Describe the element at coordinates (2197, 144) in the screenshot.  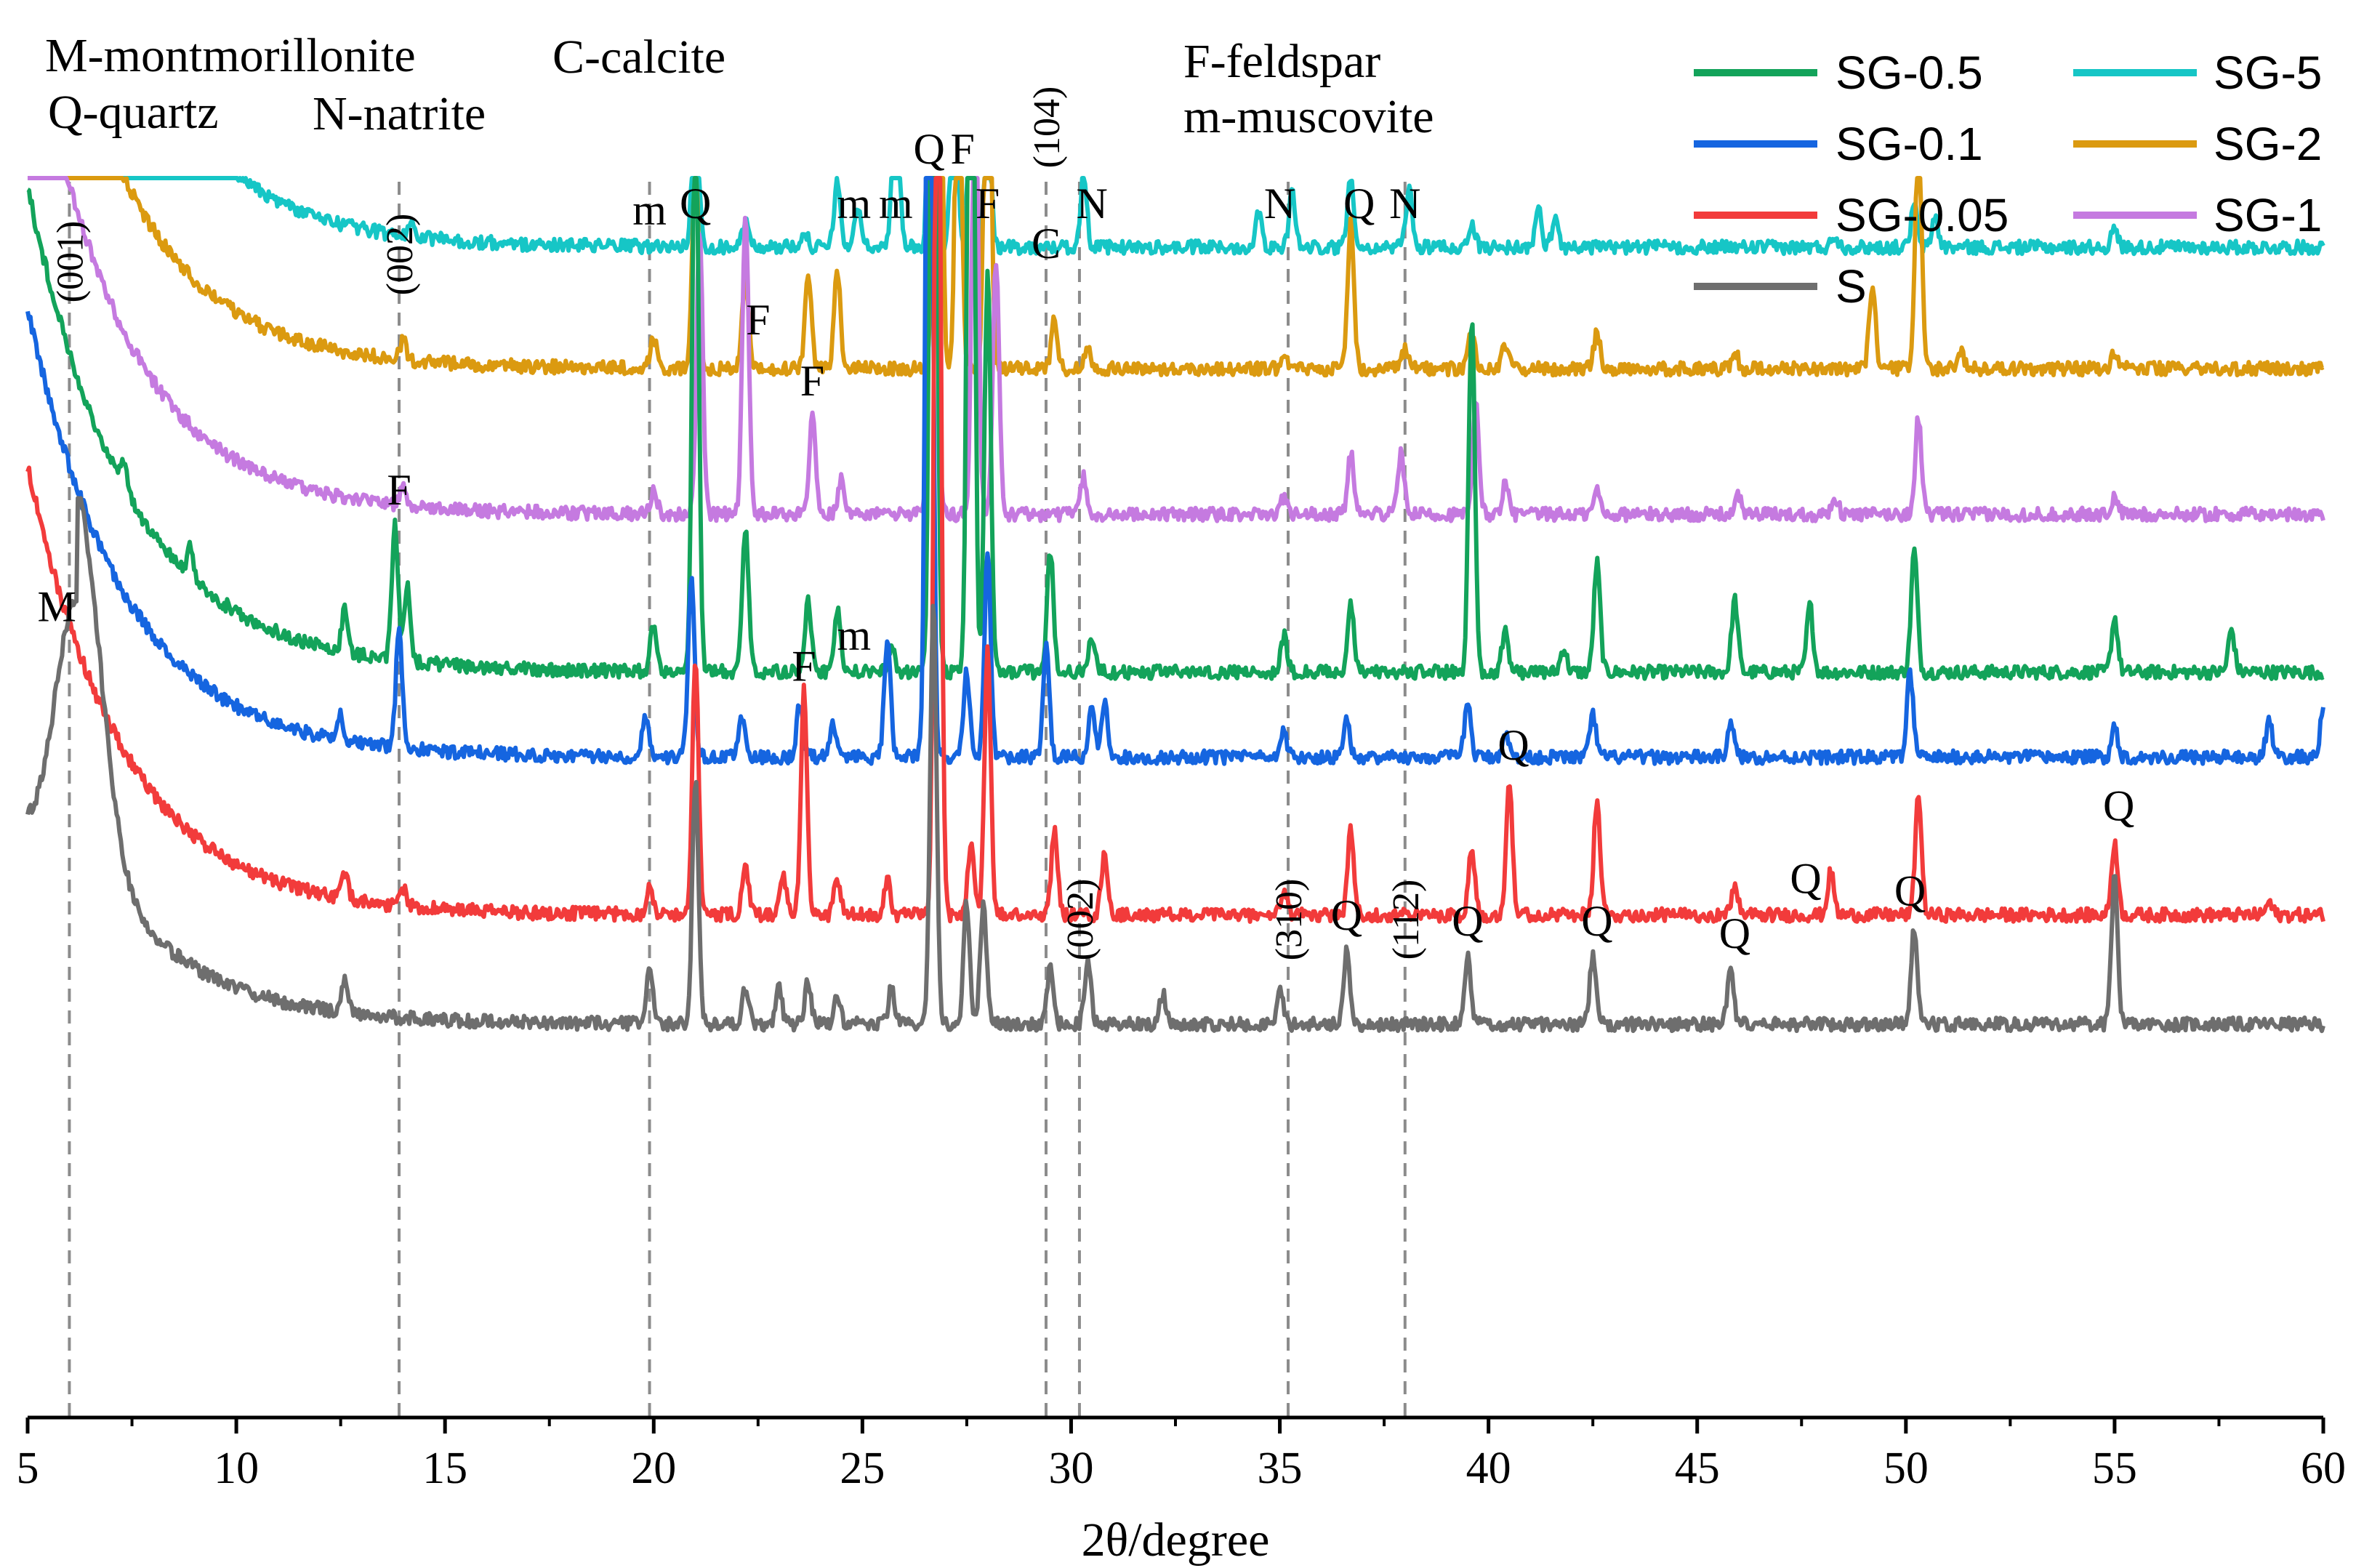
I see `legend-item-sg-2: SG-2` at that location.